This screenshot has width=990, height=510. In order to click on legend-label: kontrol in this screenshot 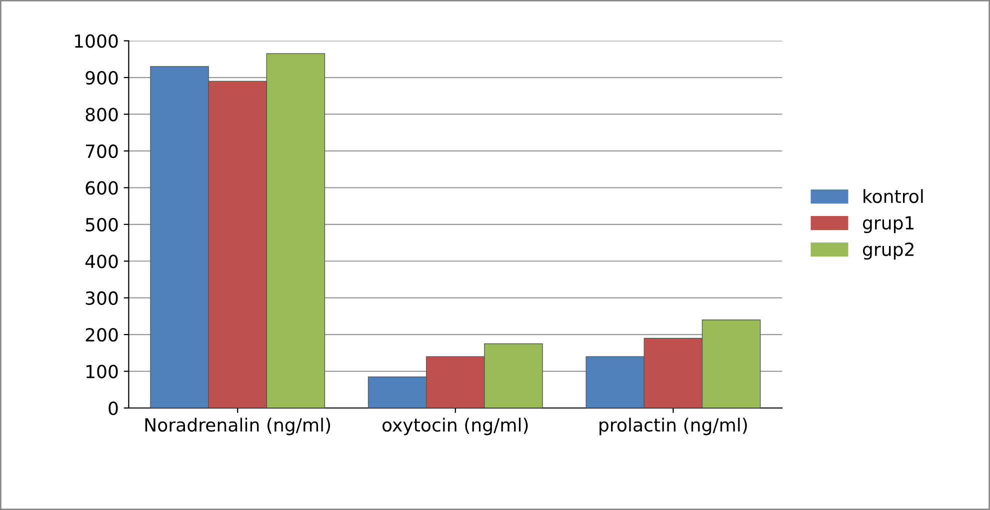, I will do `click(893, 196)`.